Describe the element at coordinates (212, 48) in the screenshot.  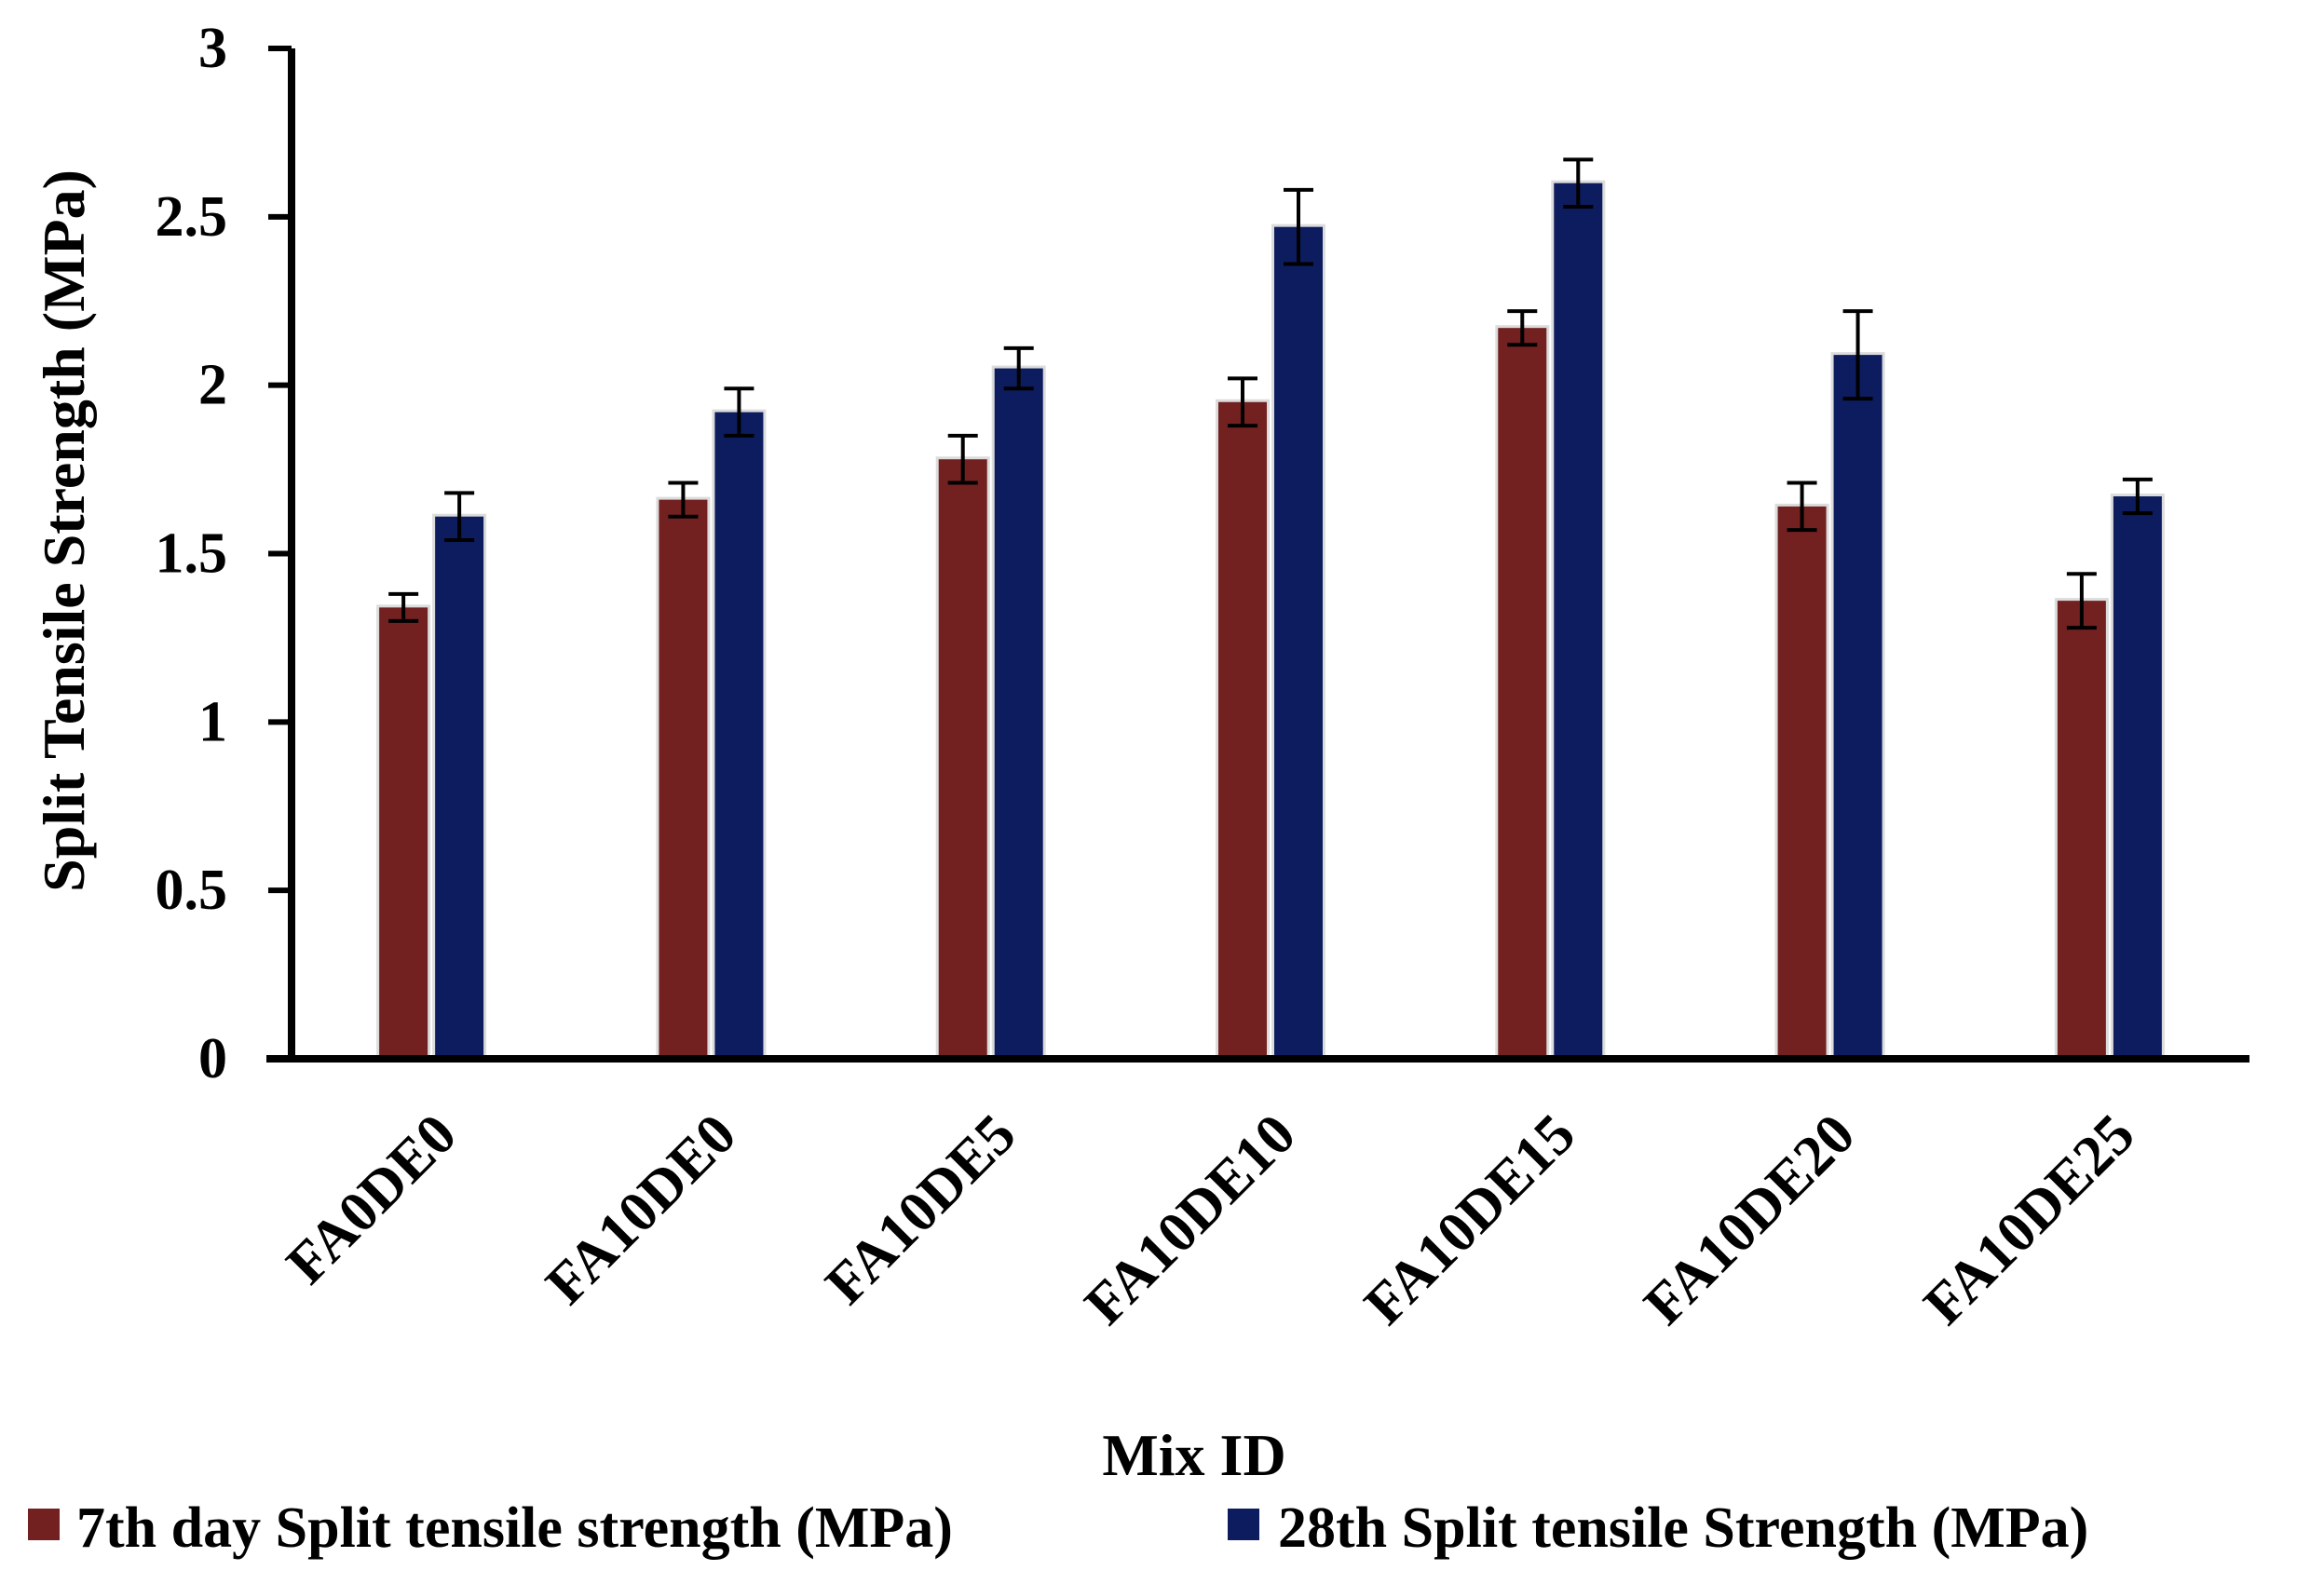
I see `y-tick-label: 3` at that location.